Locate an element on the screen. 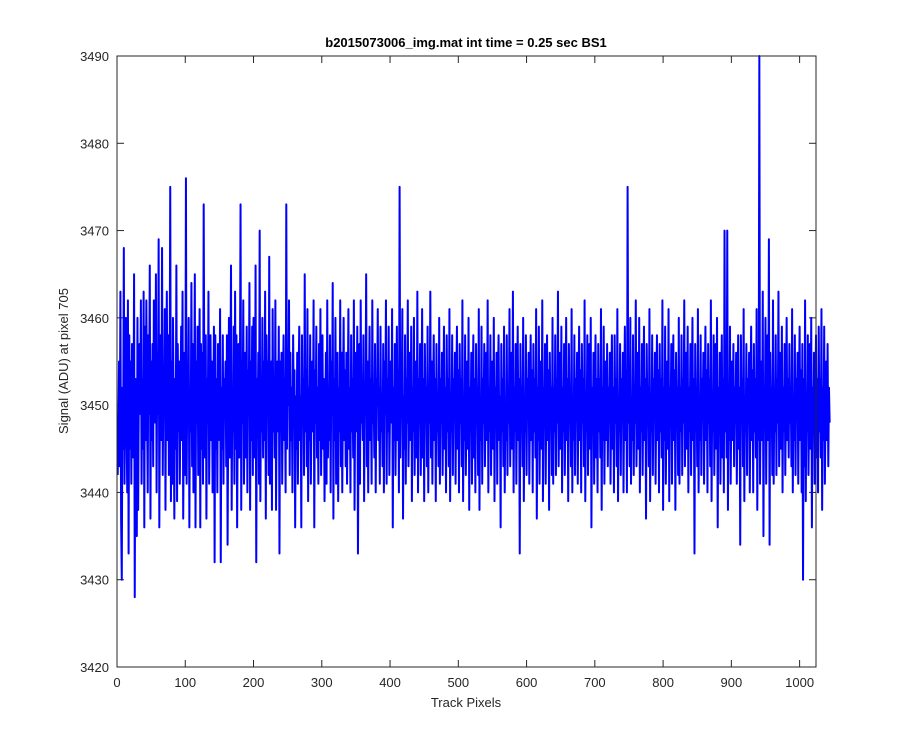  x-tick-label: 100 is located at coordinates (185, 682).